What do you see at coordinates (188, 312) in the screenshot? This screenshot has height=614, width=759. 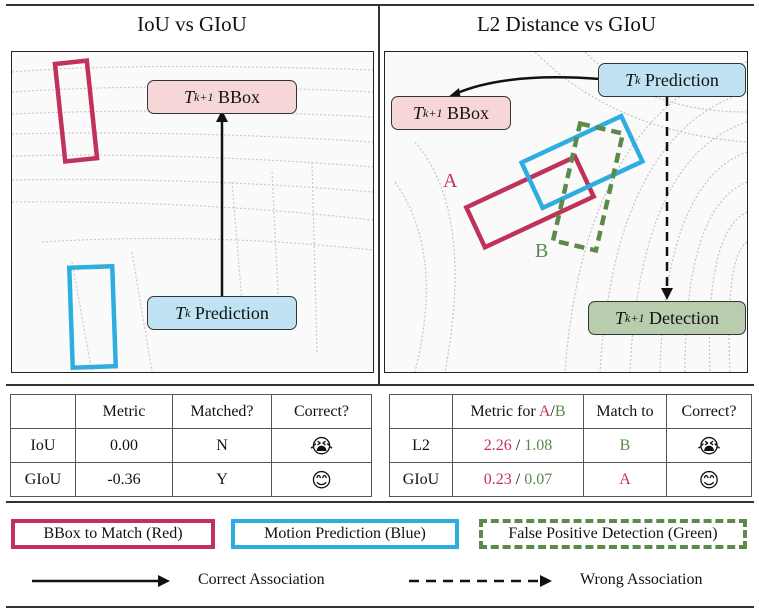 I see `left-prediction-sub: k` at bounding box center [188, 312].